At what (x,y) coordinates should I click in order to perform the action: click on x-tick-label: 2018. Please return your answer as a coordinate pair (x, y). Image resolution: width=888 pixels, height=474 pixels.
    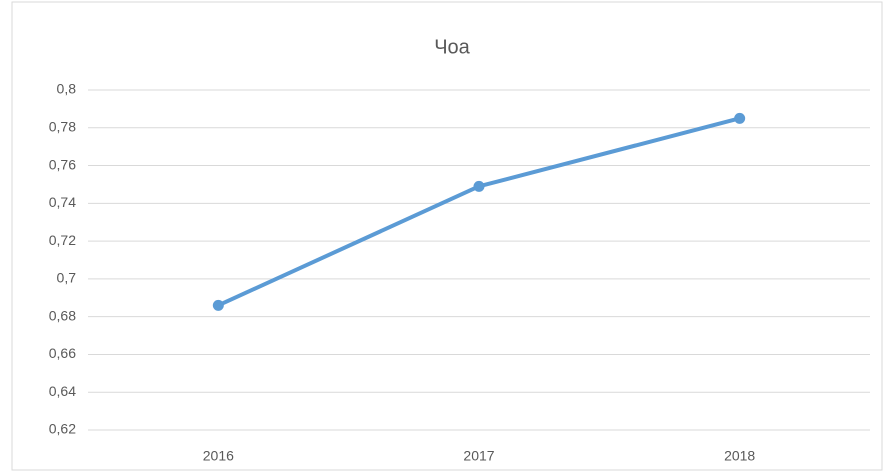
    Looking at the image, I should click on (739, 456).